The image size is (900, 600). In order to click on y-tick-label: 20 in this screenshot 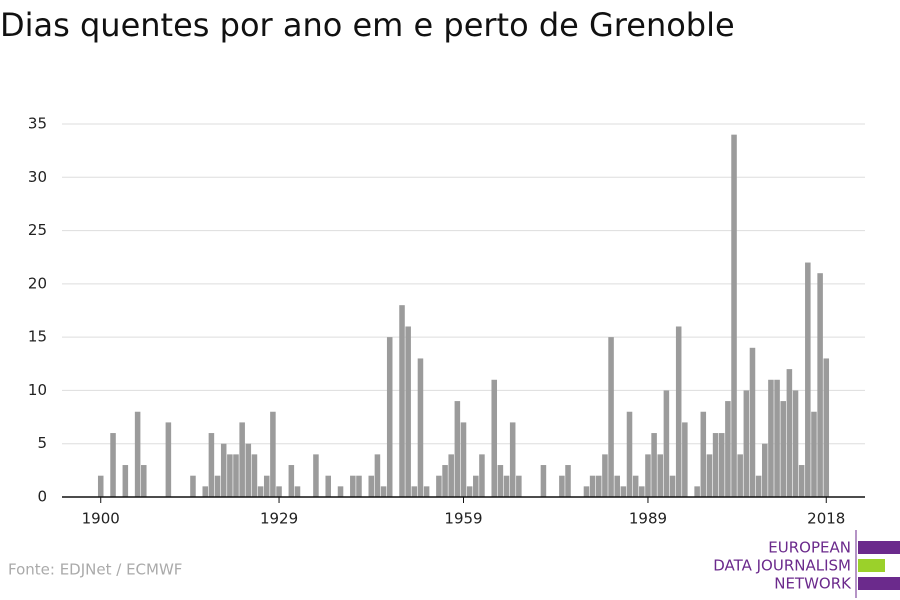, I will do `click(37, 283)`.